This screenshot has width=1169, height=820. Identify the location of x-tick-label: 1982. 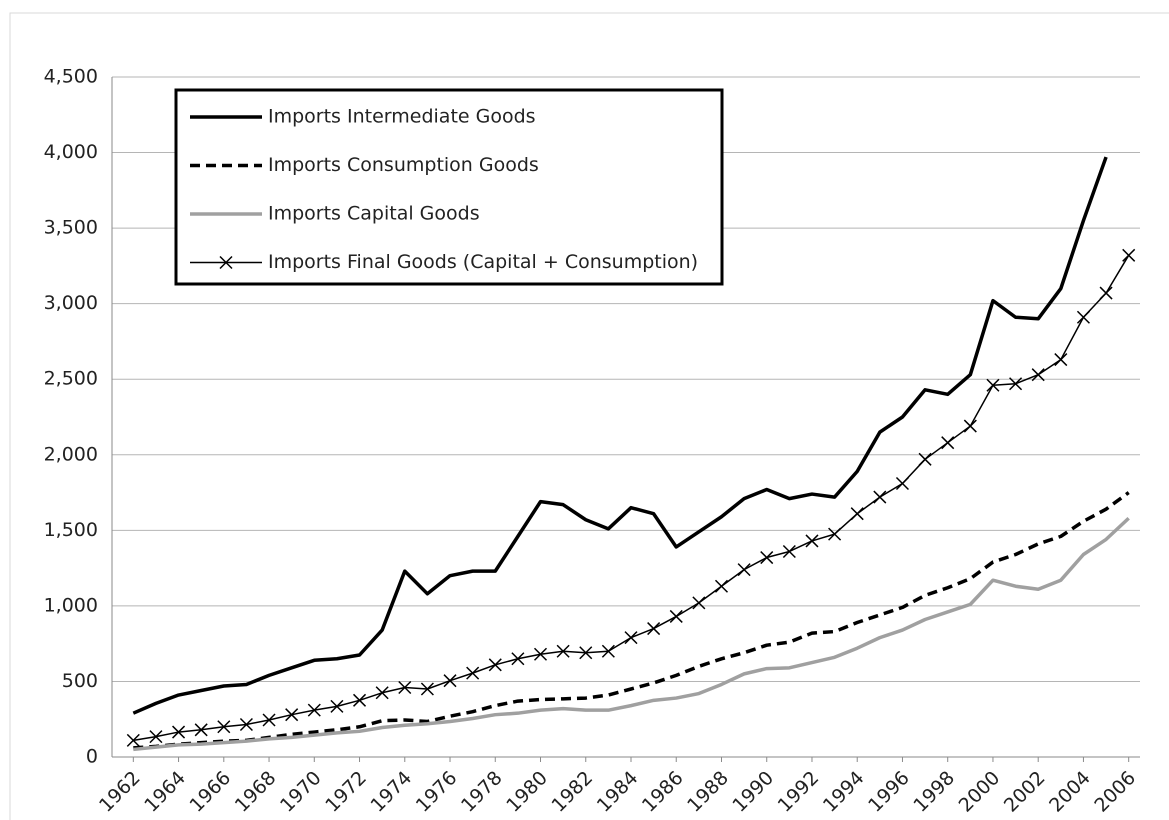
(572, 792).